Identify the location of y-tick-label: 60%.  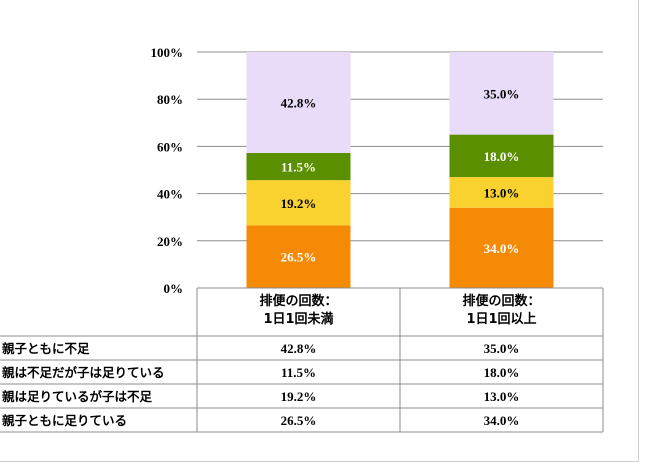
(170, 146).